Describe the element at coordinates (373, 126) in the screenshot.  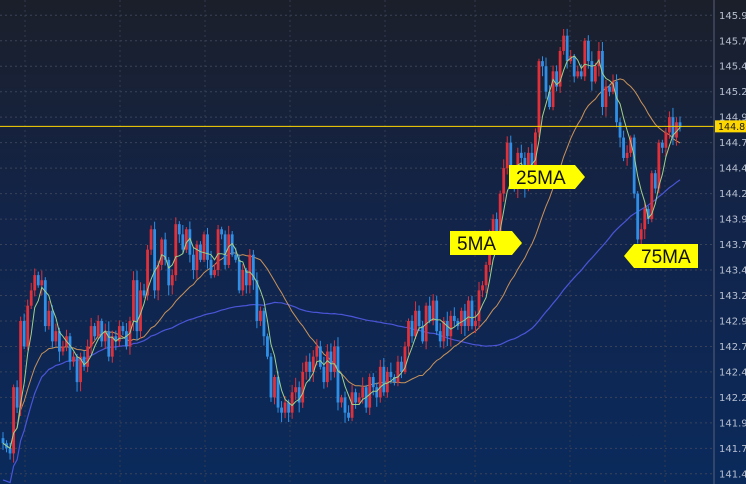
I see `current-price-line: 144.86` at that location.